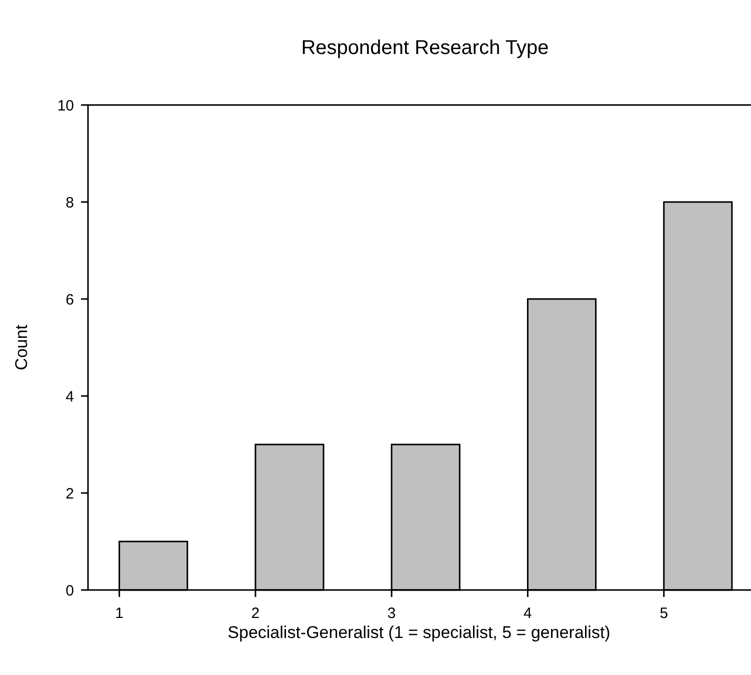 The width and height of the screenshot is (751, 675). Describe the element at coordinates (391, 613) in the screenshot. I see `x-tick-label: 3` at that location.